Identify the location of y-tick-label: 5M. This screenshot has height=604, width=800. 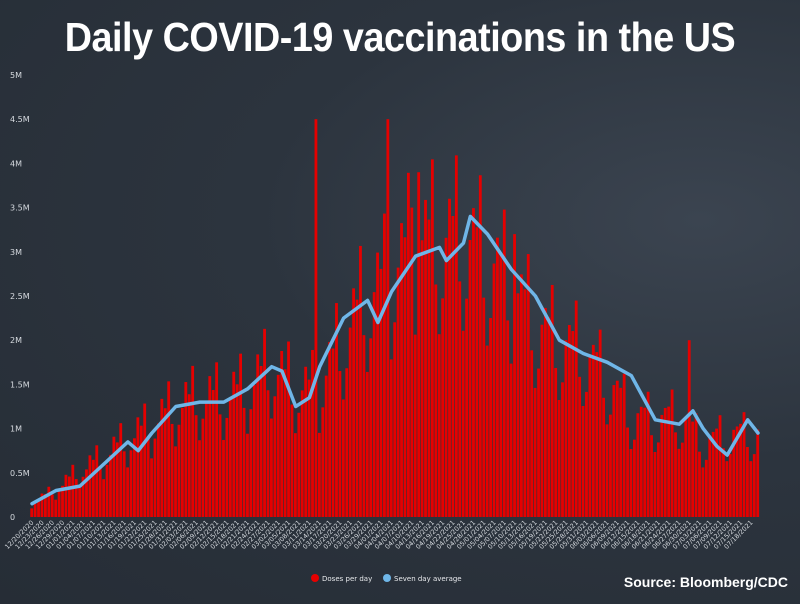
(16, 75).